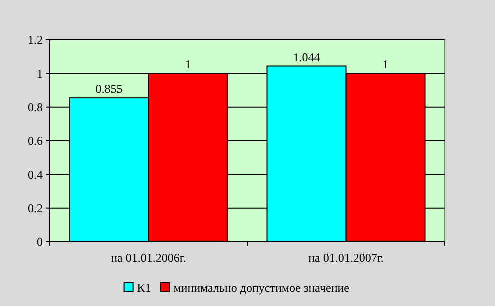 Image resolution: width=495 pixels, height=306 pixels. What do you see at coordinates (346, 258) in the screenshot?
I see `x-tick-label: на 01.01.2007г.` at bounding box center [346, 258].